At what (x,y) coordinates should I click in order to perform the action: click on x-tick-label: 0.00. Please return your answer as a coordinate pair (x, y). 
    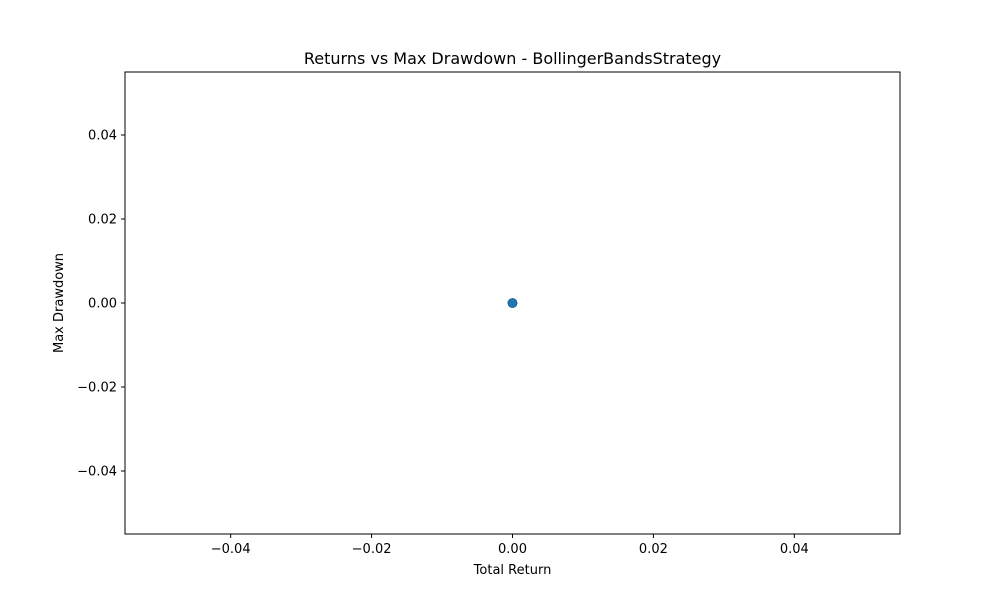
    Looking at the image, I should click on (512, 549).